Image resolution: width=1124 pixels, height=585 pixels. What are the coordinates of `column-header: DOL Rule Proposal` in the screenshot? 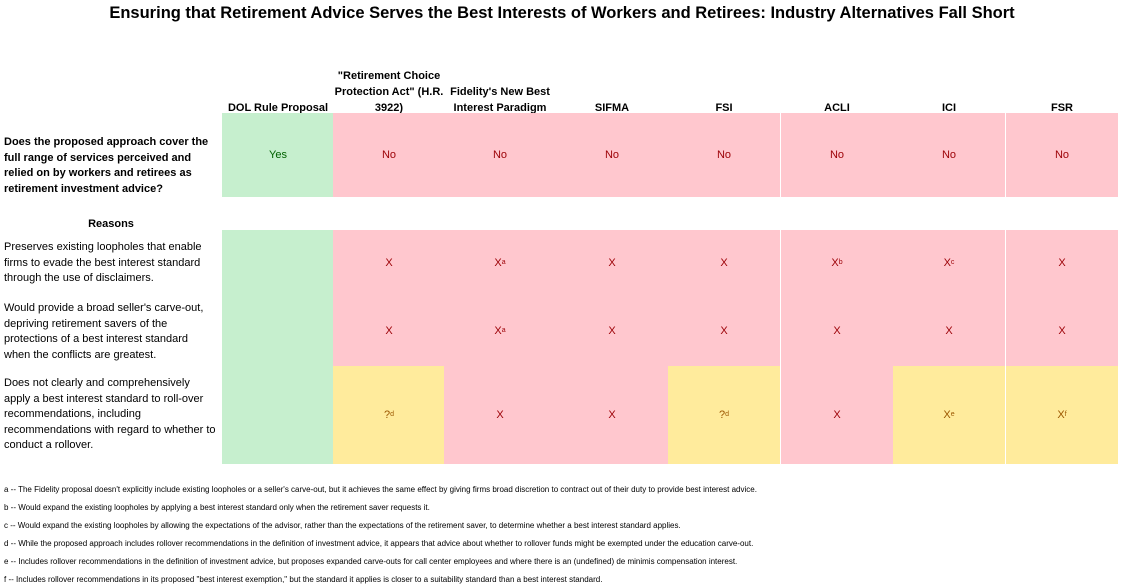 It's located at (278, 108).